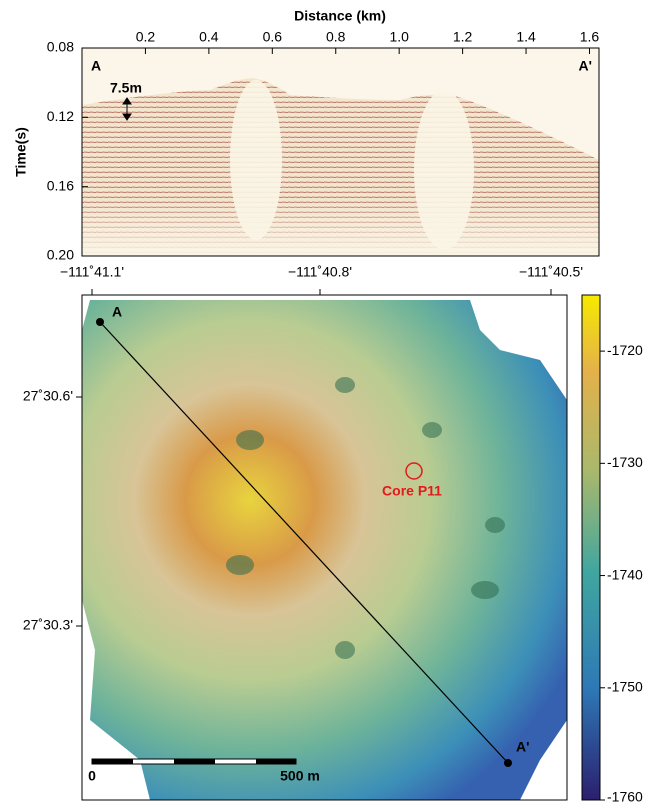 Image resolution: width=654 pixels, height=812 pixels. I want to click on scale-start: 0, so click(92, 776).